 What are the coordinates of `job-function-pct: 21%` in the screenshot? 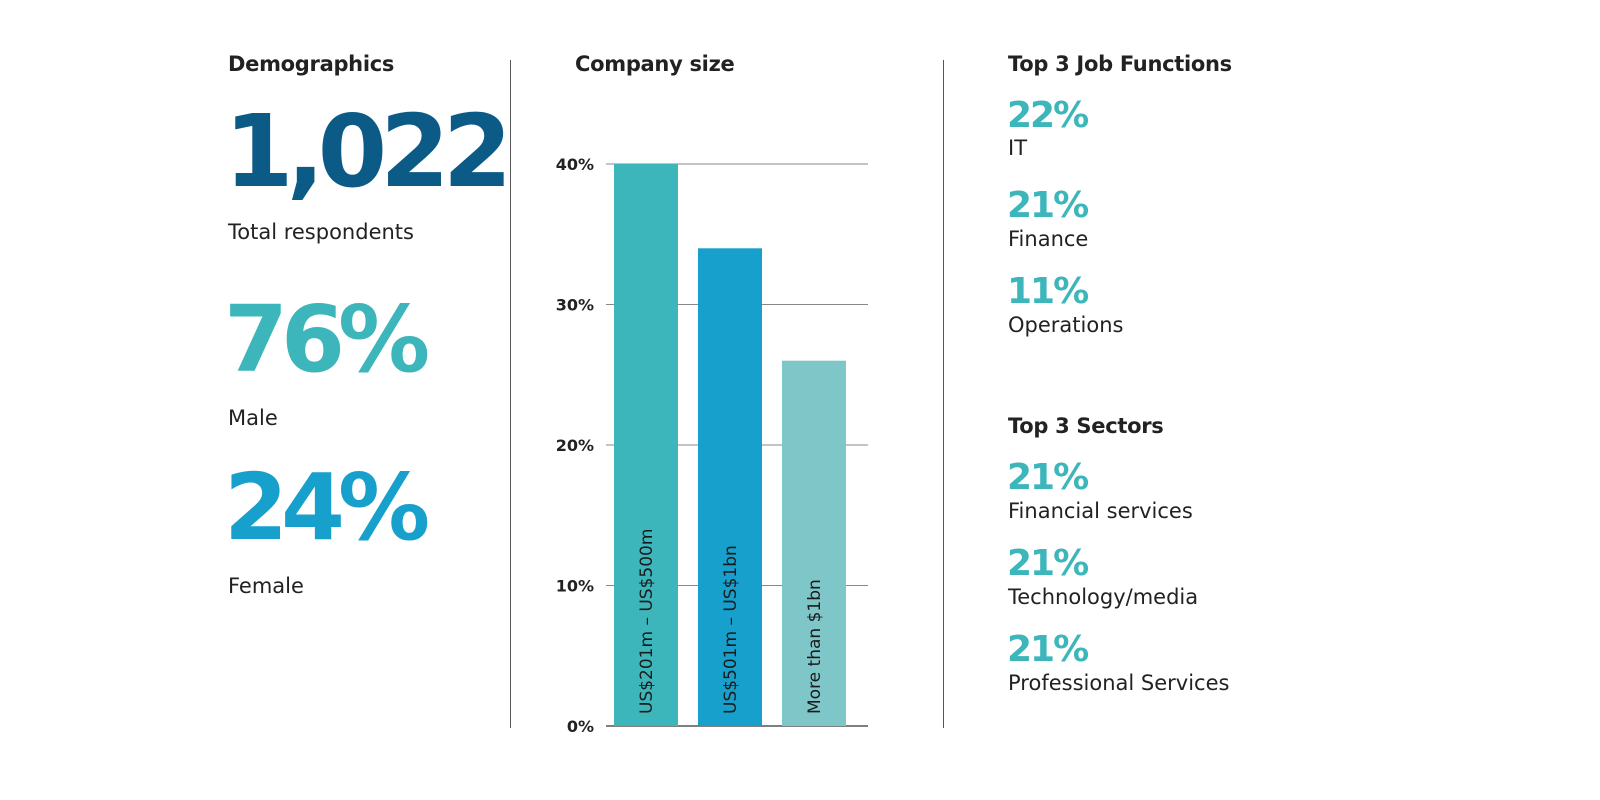 It's located at (1048, 205).